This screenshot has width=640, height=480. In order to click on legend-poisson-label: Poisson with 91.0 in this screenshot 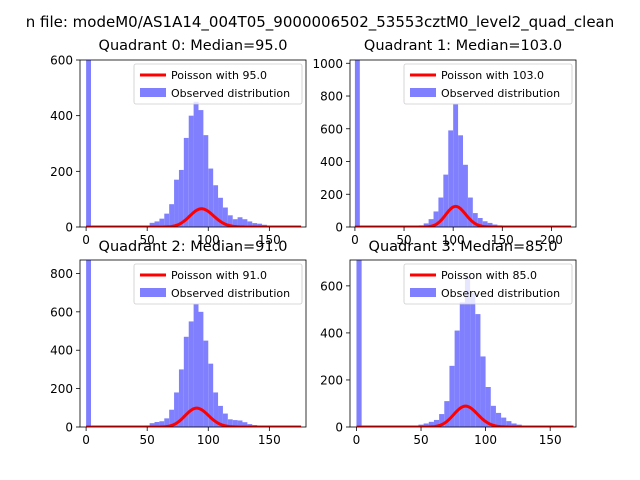, I will do `click(219, 275)`.